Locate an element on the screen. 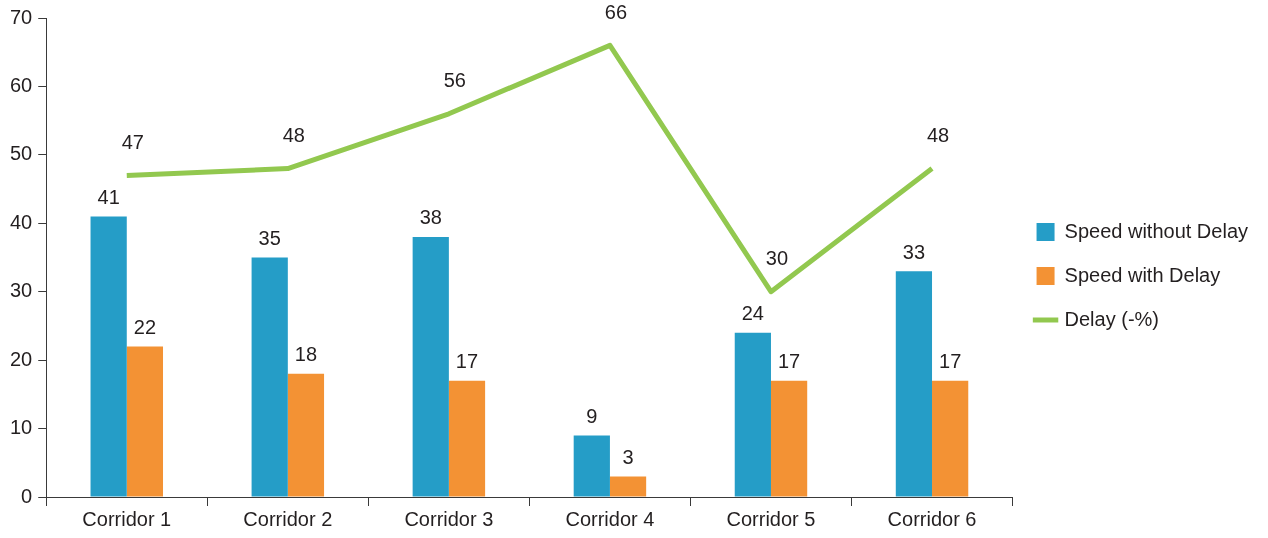 This screenshot has width=1268, height=538. x-tick-label: Corridor 3 is located at coordinates (449, 518).